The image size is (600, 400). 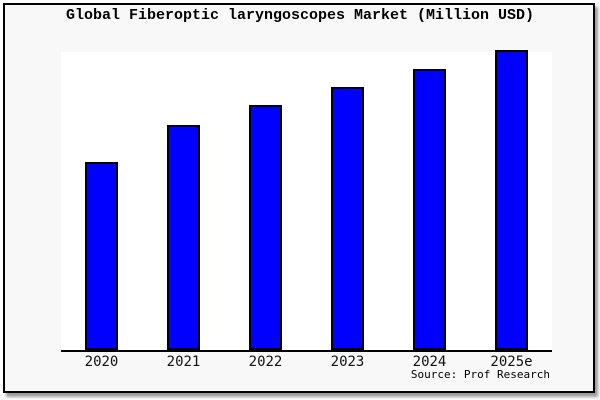 What do you see at coordinates (101, 256) in the screenshot?
I see `bar-2020` at bounding box center [101, 256].